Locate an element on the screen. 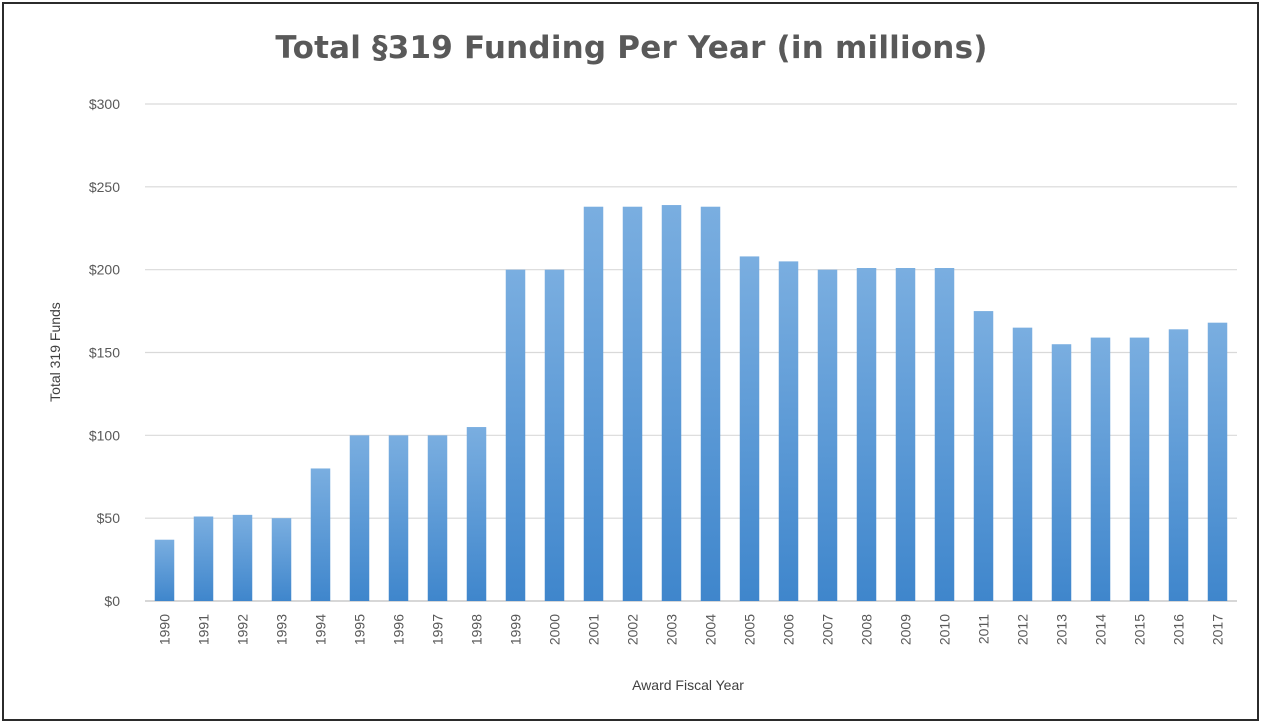 This screenshot has height=725, width=1263. x-tick-label: 2014 is located at coordinates (1101, 629).